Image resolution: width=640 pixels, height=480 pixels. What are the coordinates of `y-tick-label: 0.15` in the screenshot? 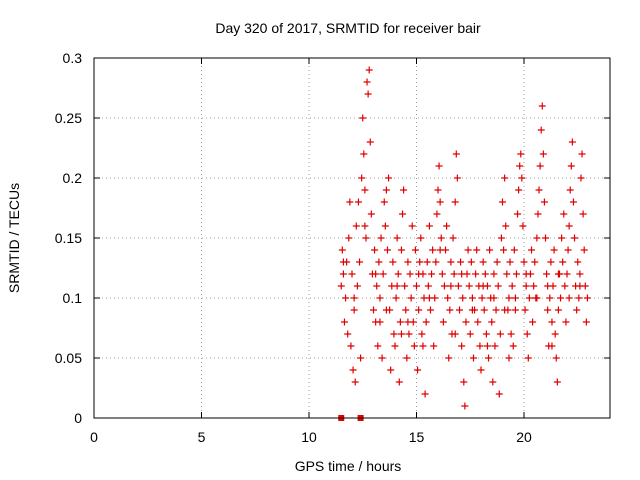 It's located at (68, 238).